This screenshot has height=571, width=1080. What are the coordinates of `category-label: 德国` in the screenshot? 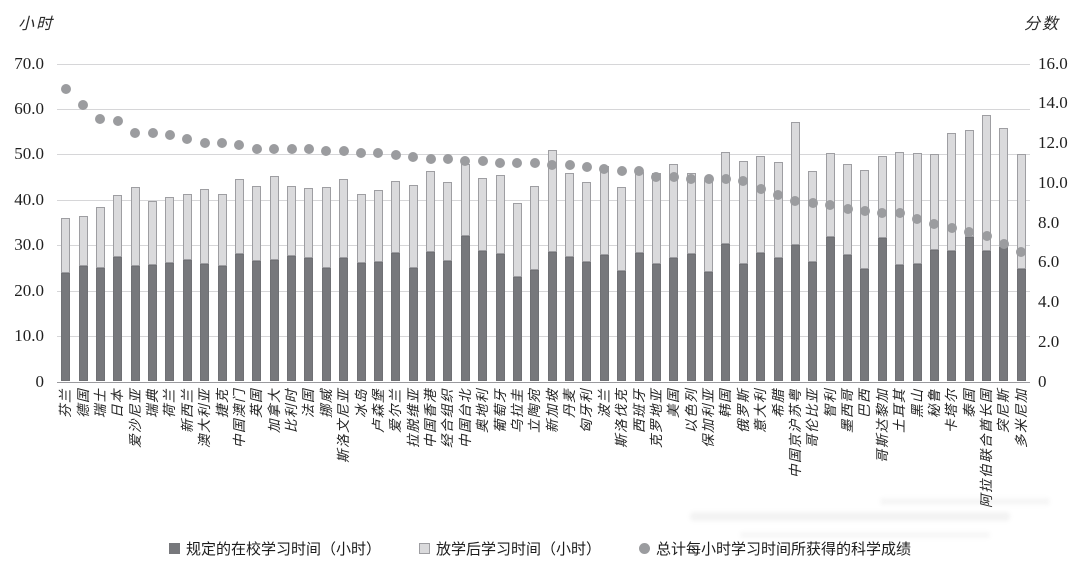 It's located at (83, 403).